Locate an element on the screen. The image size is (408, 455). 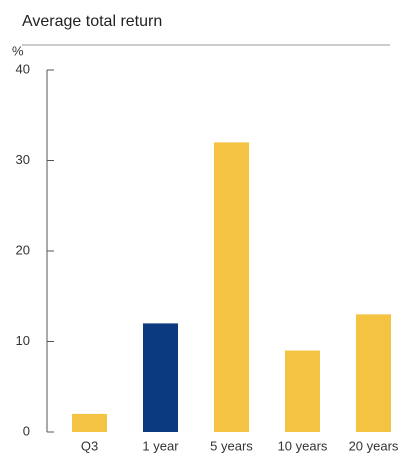
y-tick-label: 30 is located at coordinates (23, 159).